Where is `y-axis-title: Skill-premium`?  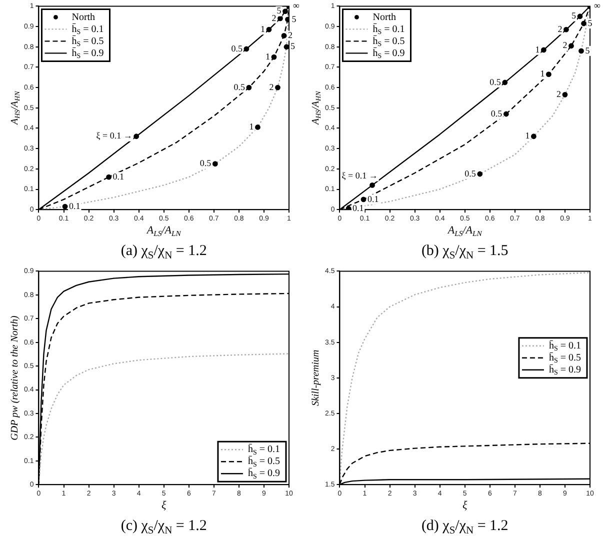
y-axis-title: Skill-premium is located at coordinates (316, 378).